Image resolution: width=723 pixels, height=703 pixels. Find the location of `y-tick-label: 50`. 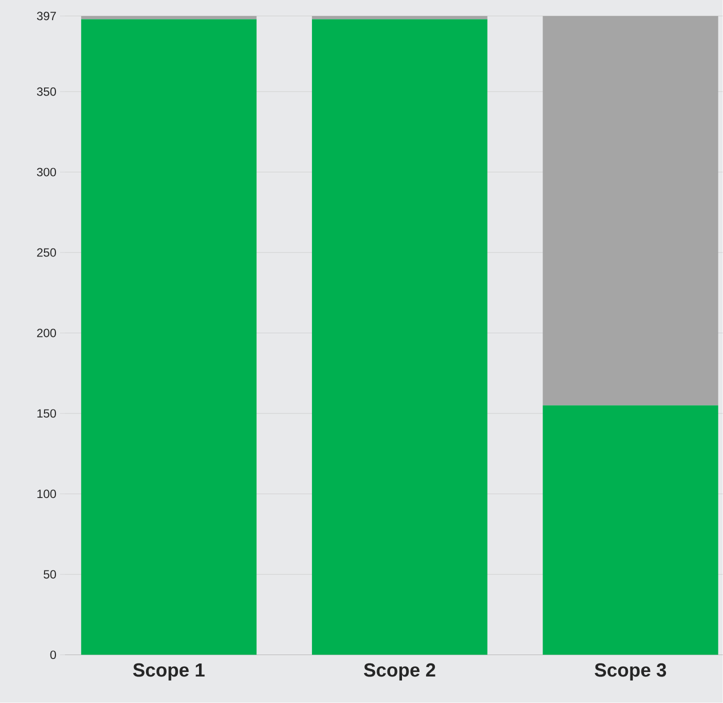

y-tick-label: 50 is located at coordinates (50, 574).